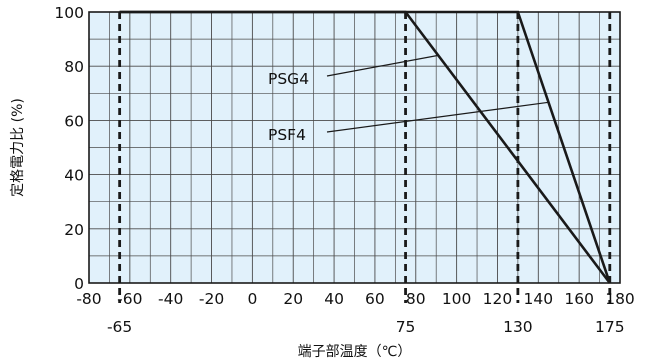 The image size is (648, 362). I want to click on x-tick-label: 160, so click(579, 299).